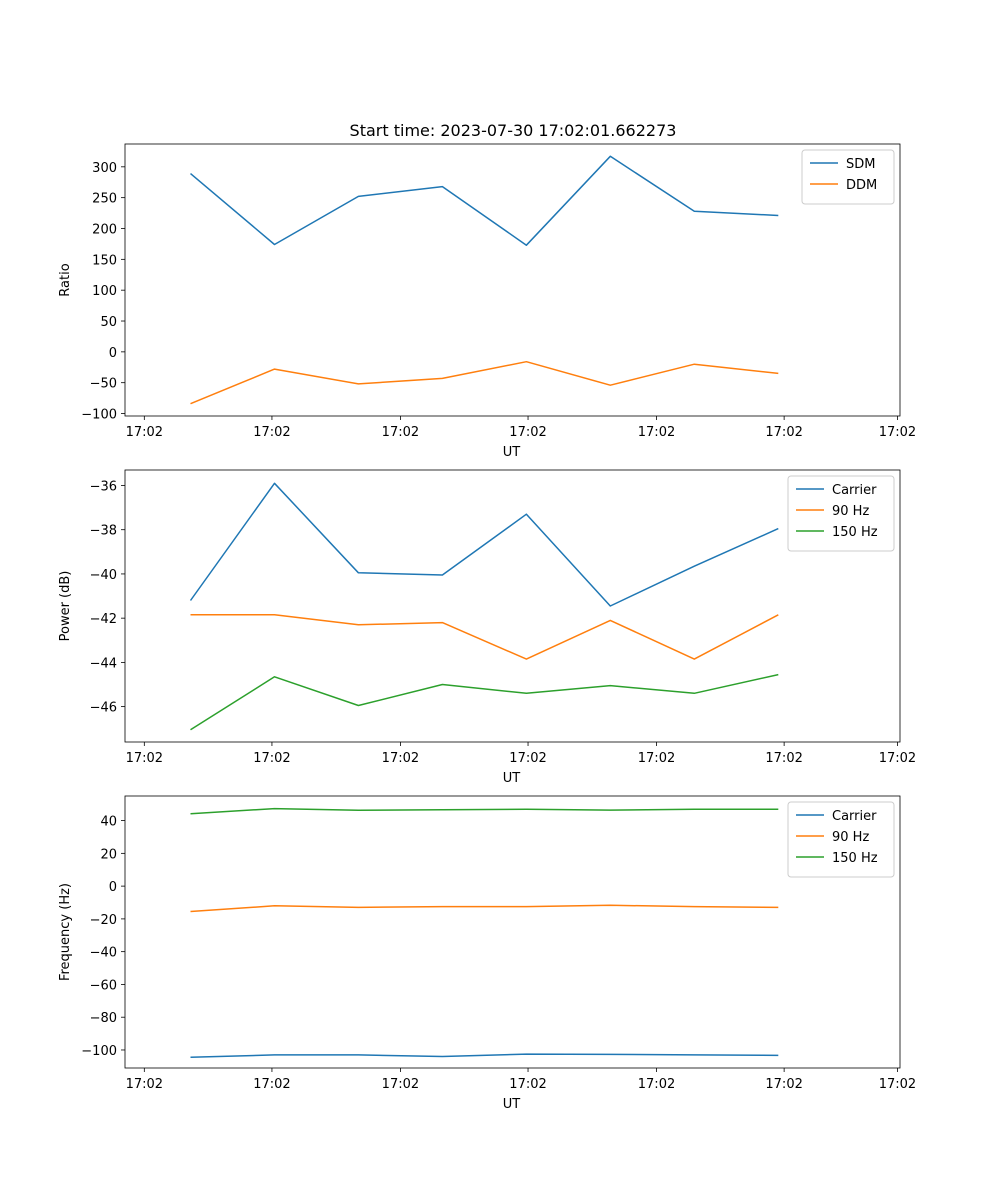 The height and width of the screenshot is (1200, 1000). Describe the element at coordinates (108, 822) in the screenshot. I see `y-tick-label: 40` at that location.